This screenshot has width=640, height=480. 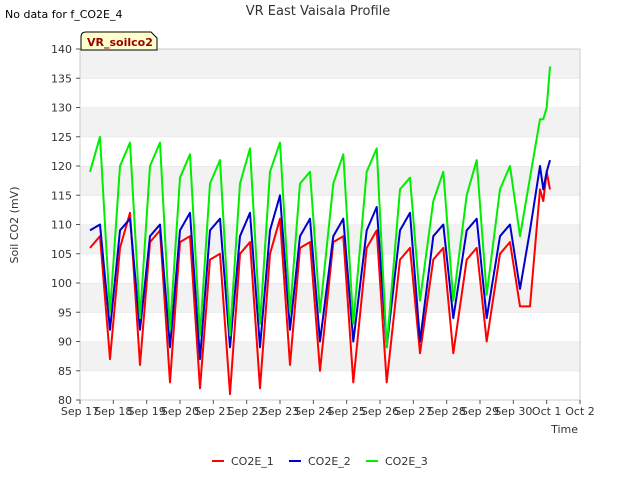 I want to click on legend-label-co2e-2: CO2E_2, so click(x=329, y=461).